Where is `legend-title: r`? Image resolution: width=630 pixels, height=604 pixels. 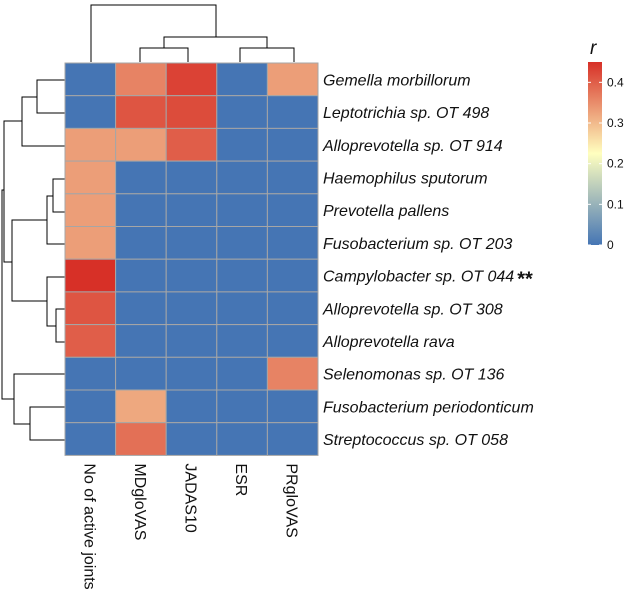 legend-title: r is located at coordinates (593, 48).